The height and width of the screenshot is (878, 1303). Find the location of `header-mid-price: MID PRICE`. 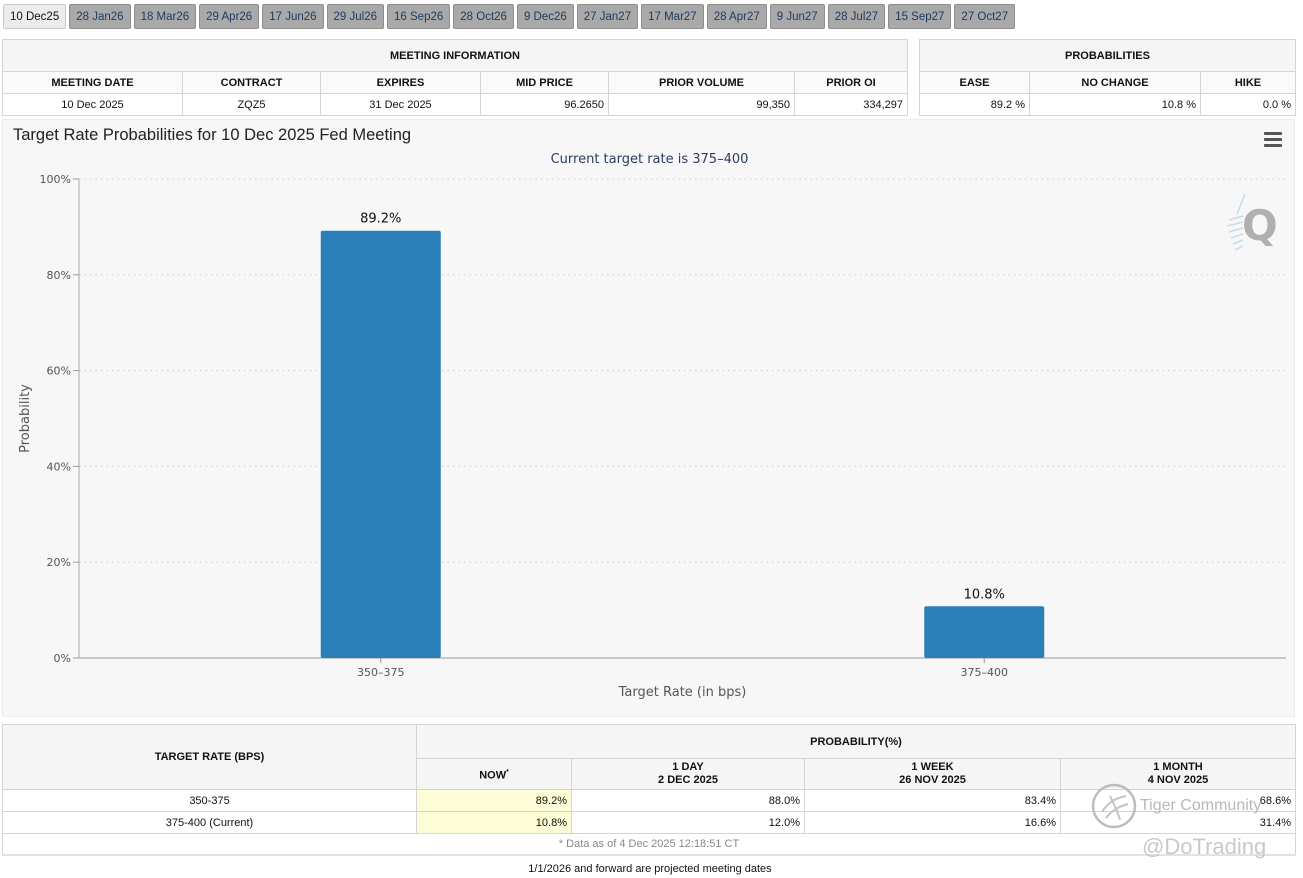

header-mid-price: MID PRICE is located at coordinates (544, 82).